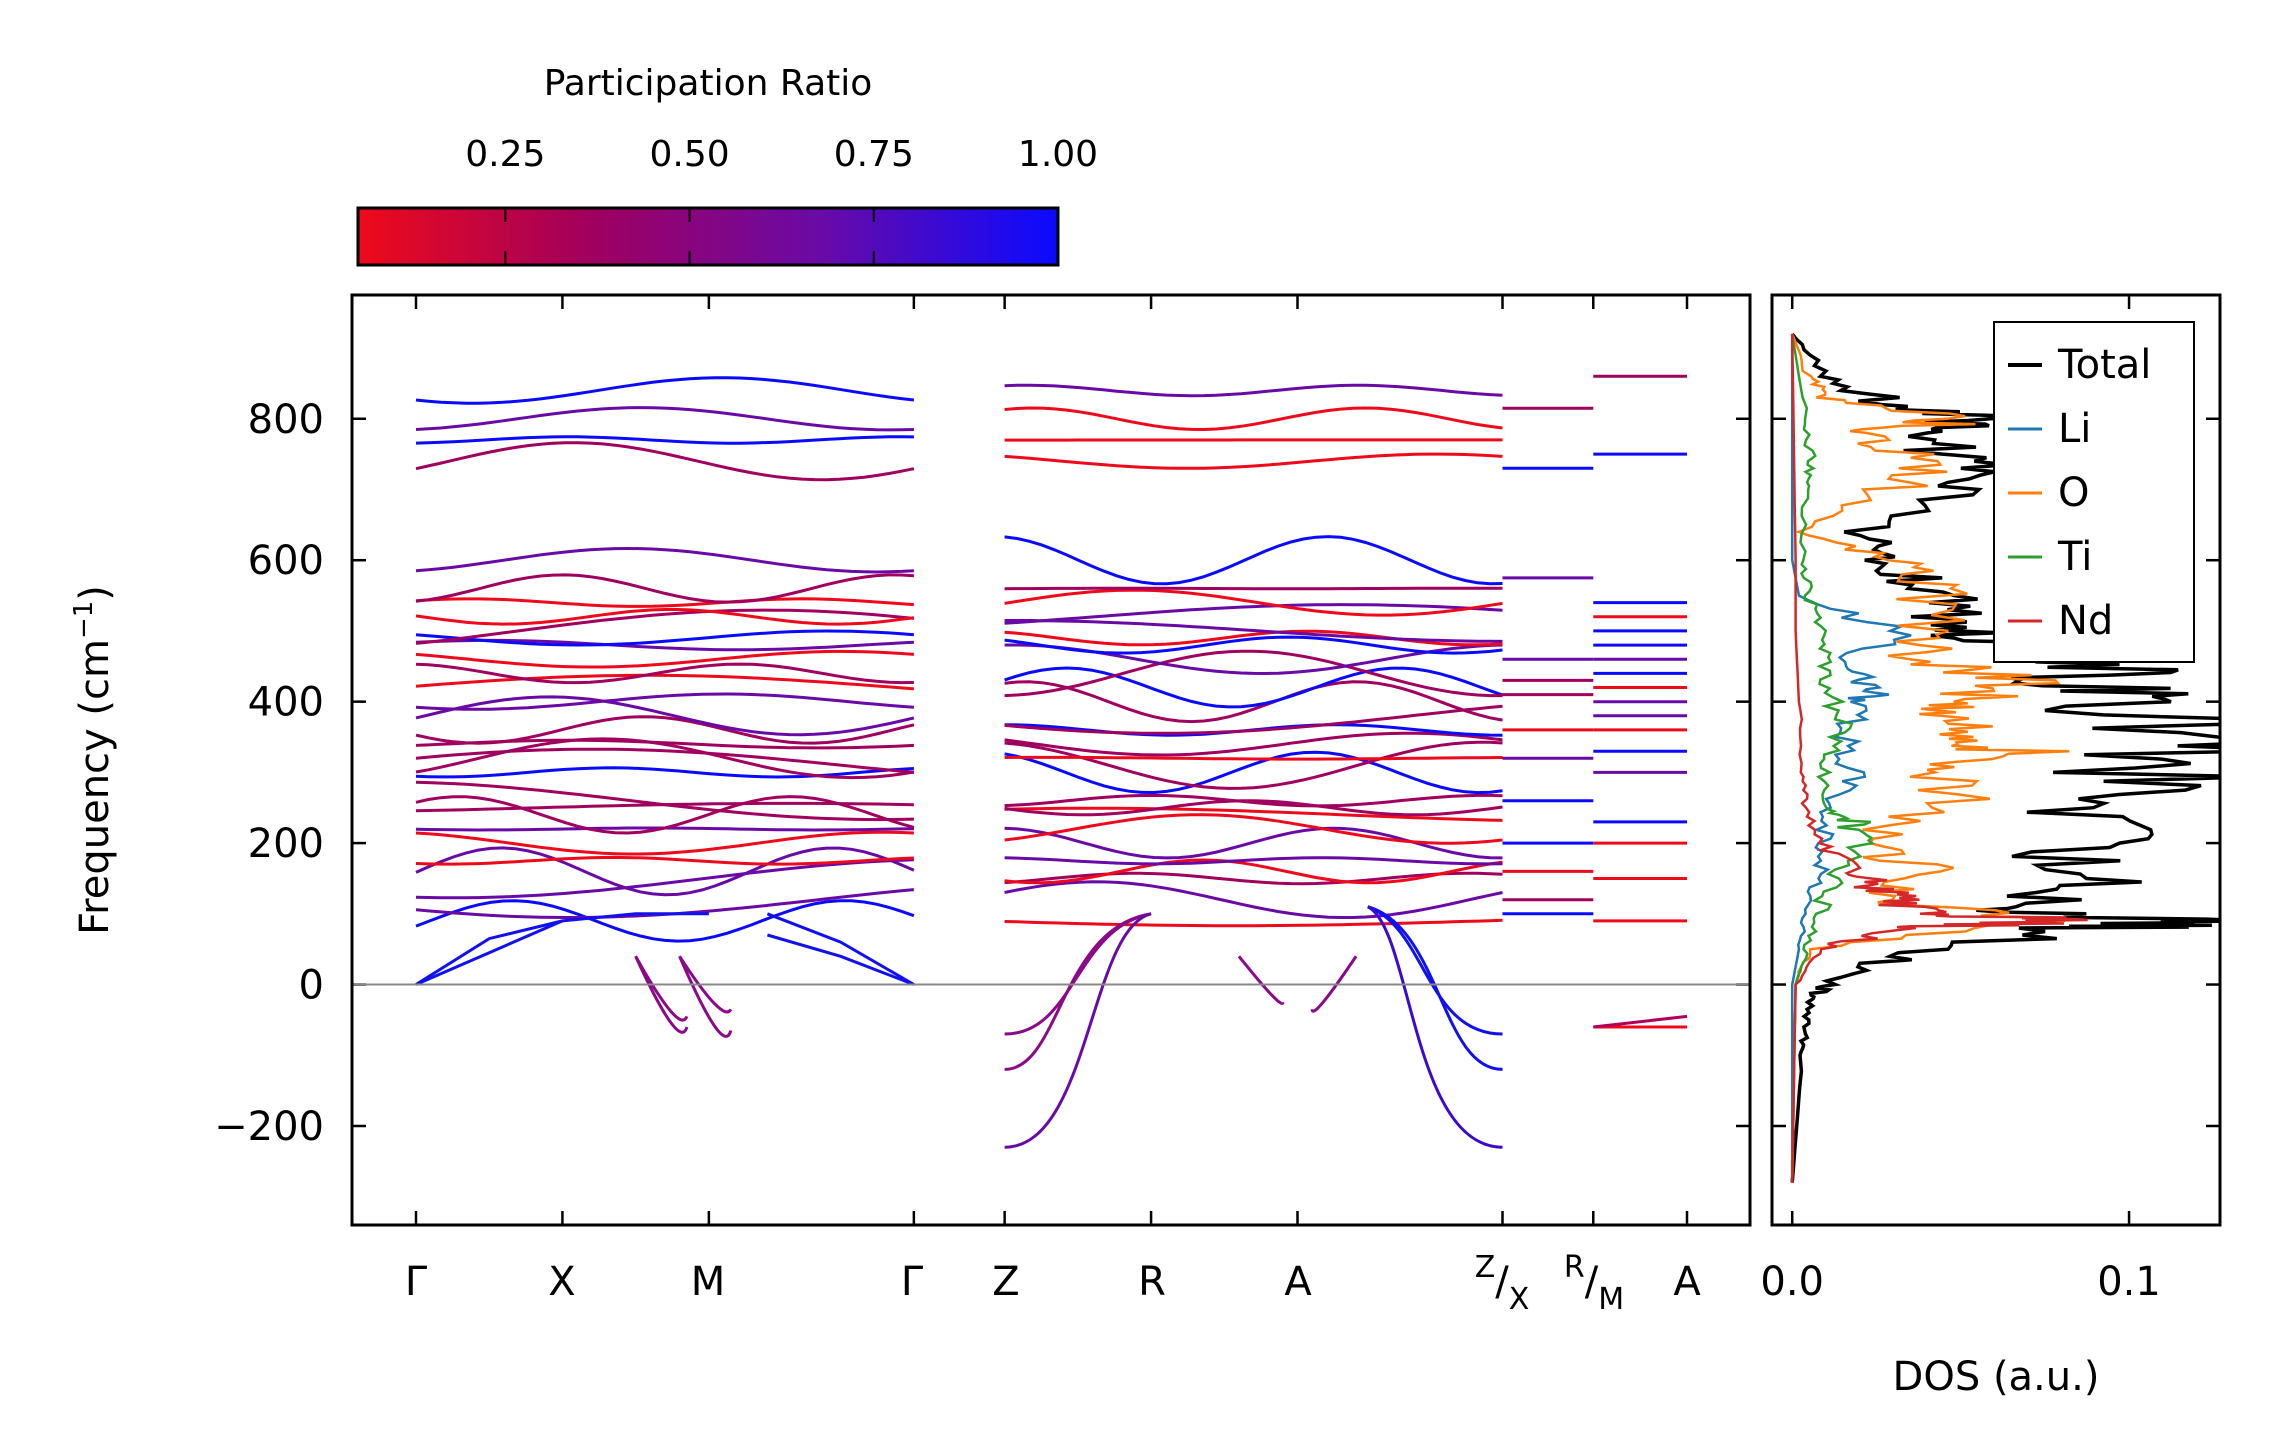 This screenshot has width=2271, height=1455. What do you see at coordinates (1930, 758) in the screenshot?
I see `dos-curve-o` at bounding box center [1930, 758].